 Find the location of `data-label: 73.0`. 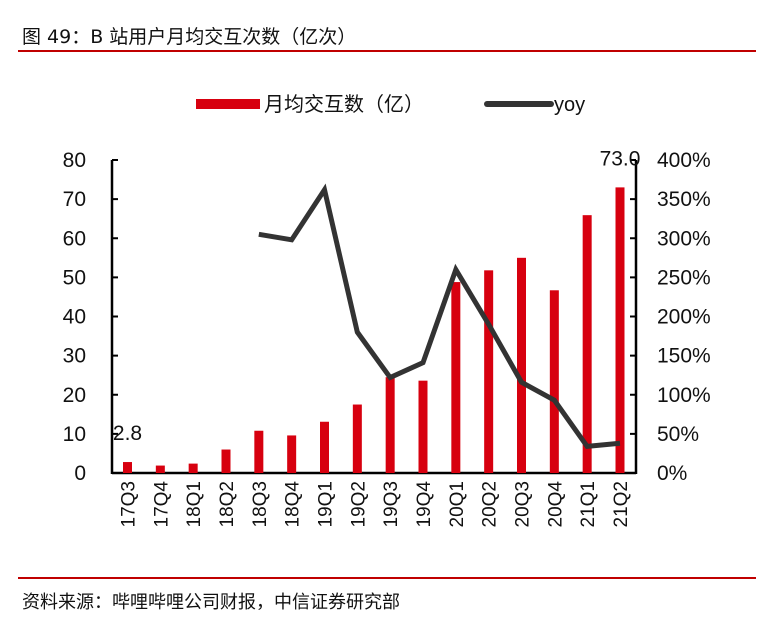

data-label: 73.0 is located at coordinates (620, 158).